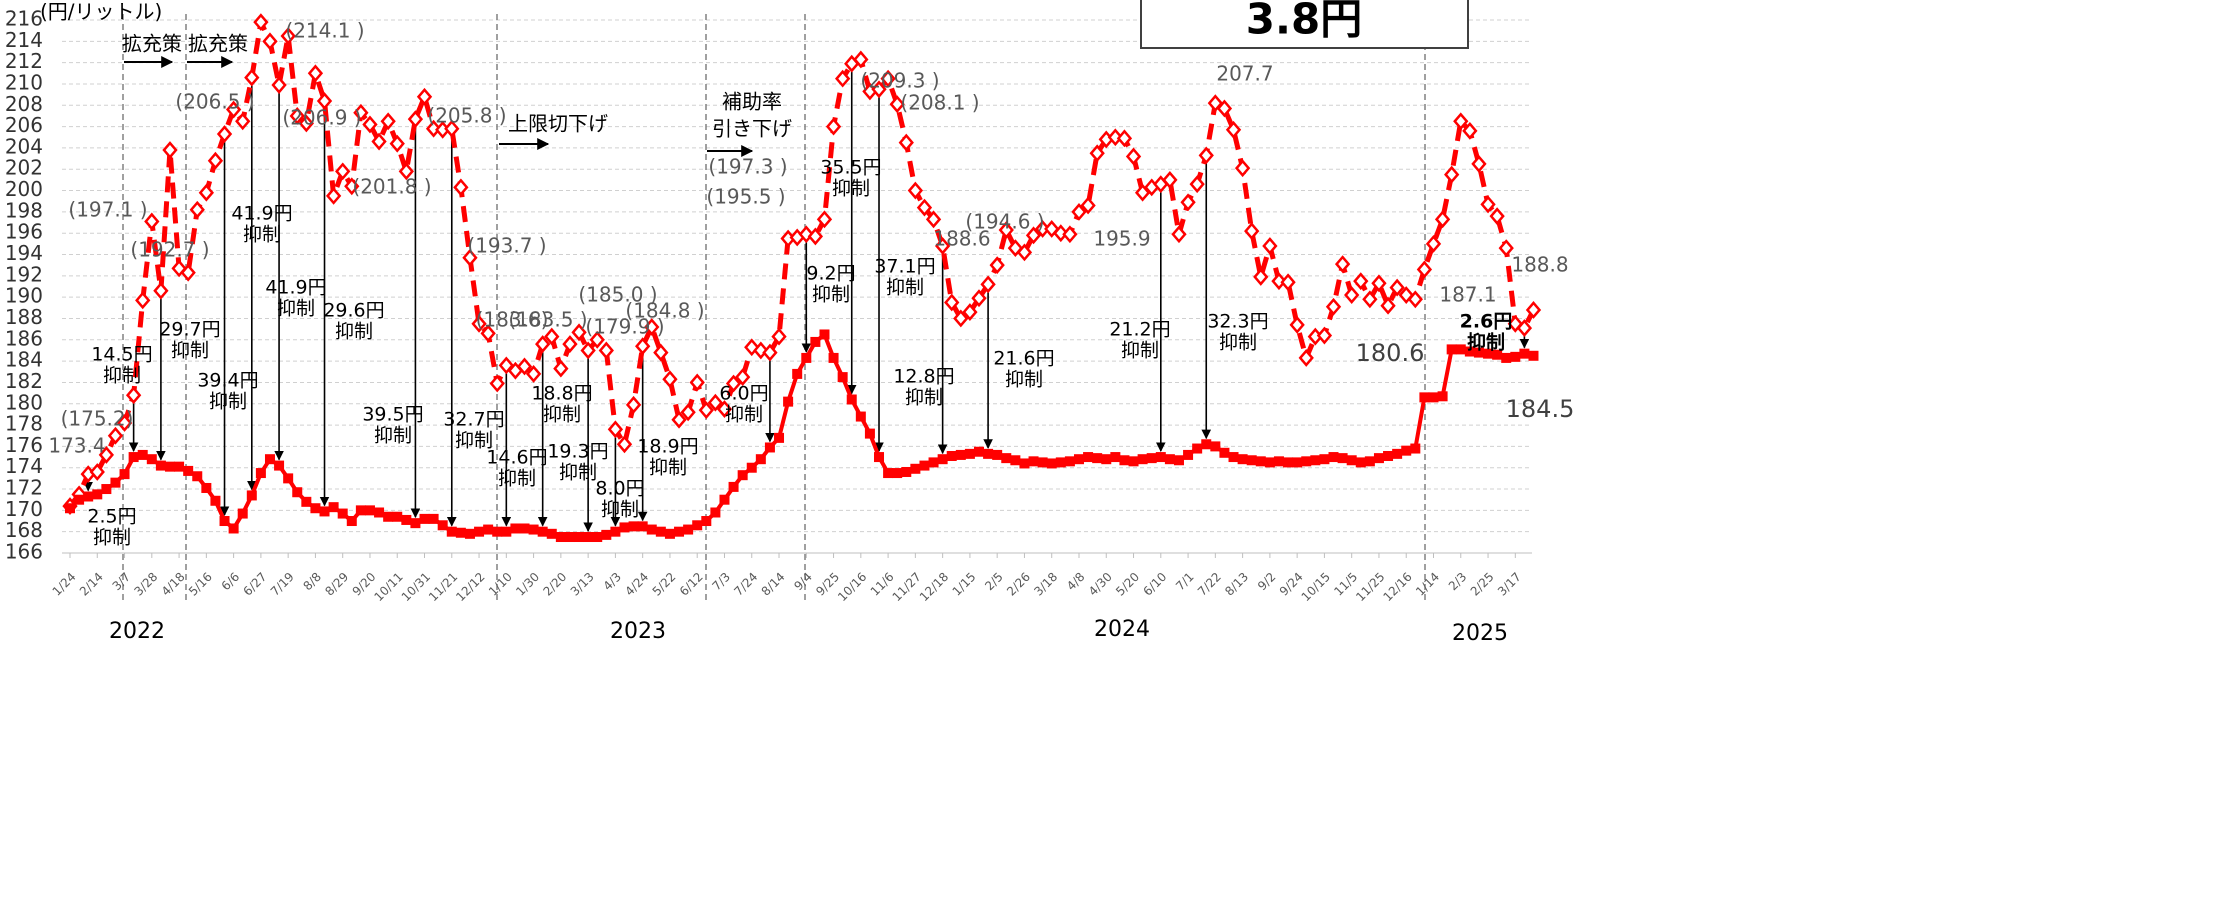  Describe the element at coordinates (1267, 582) in the screenshot. I see `x-tick-label: 9/2` at that location.